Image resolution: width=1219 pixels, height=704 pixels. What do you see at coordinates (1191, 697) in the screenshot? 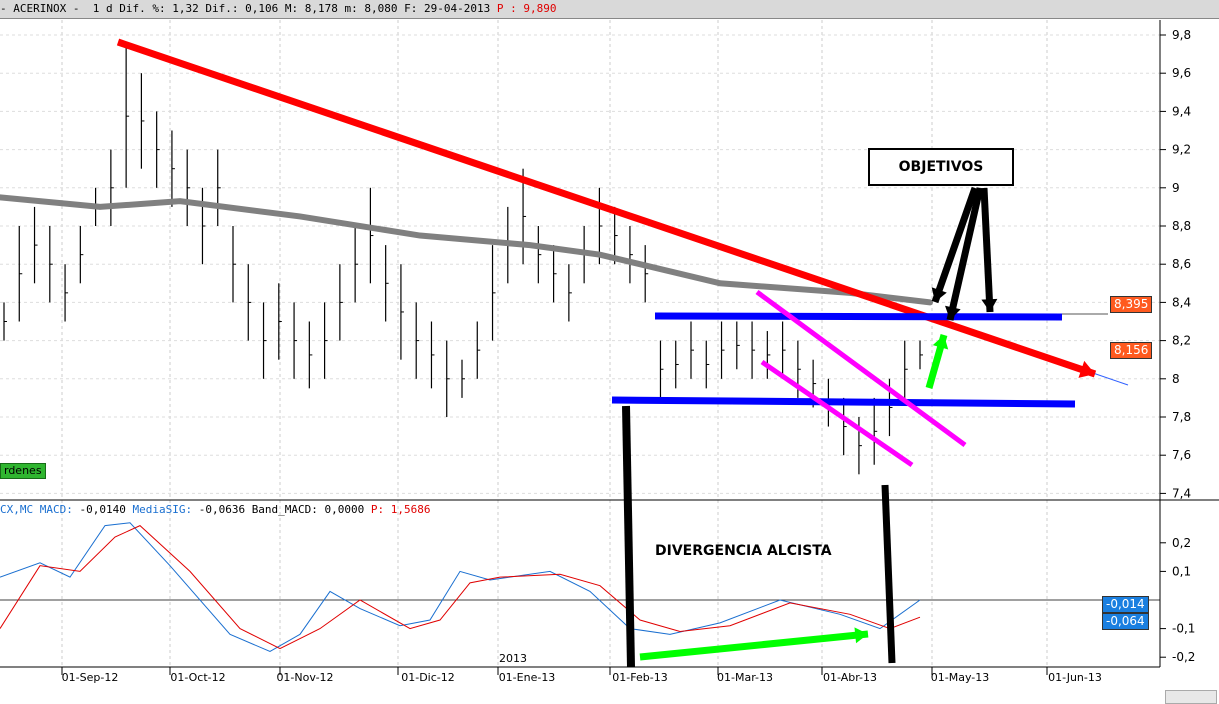
I see `scrollbar-thumb` at bounding box center [1191, 697].